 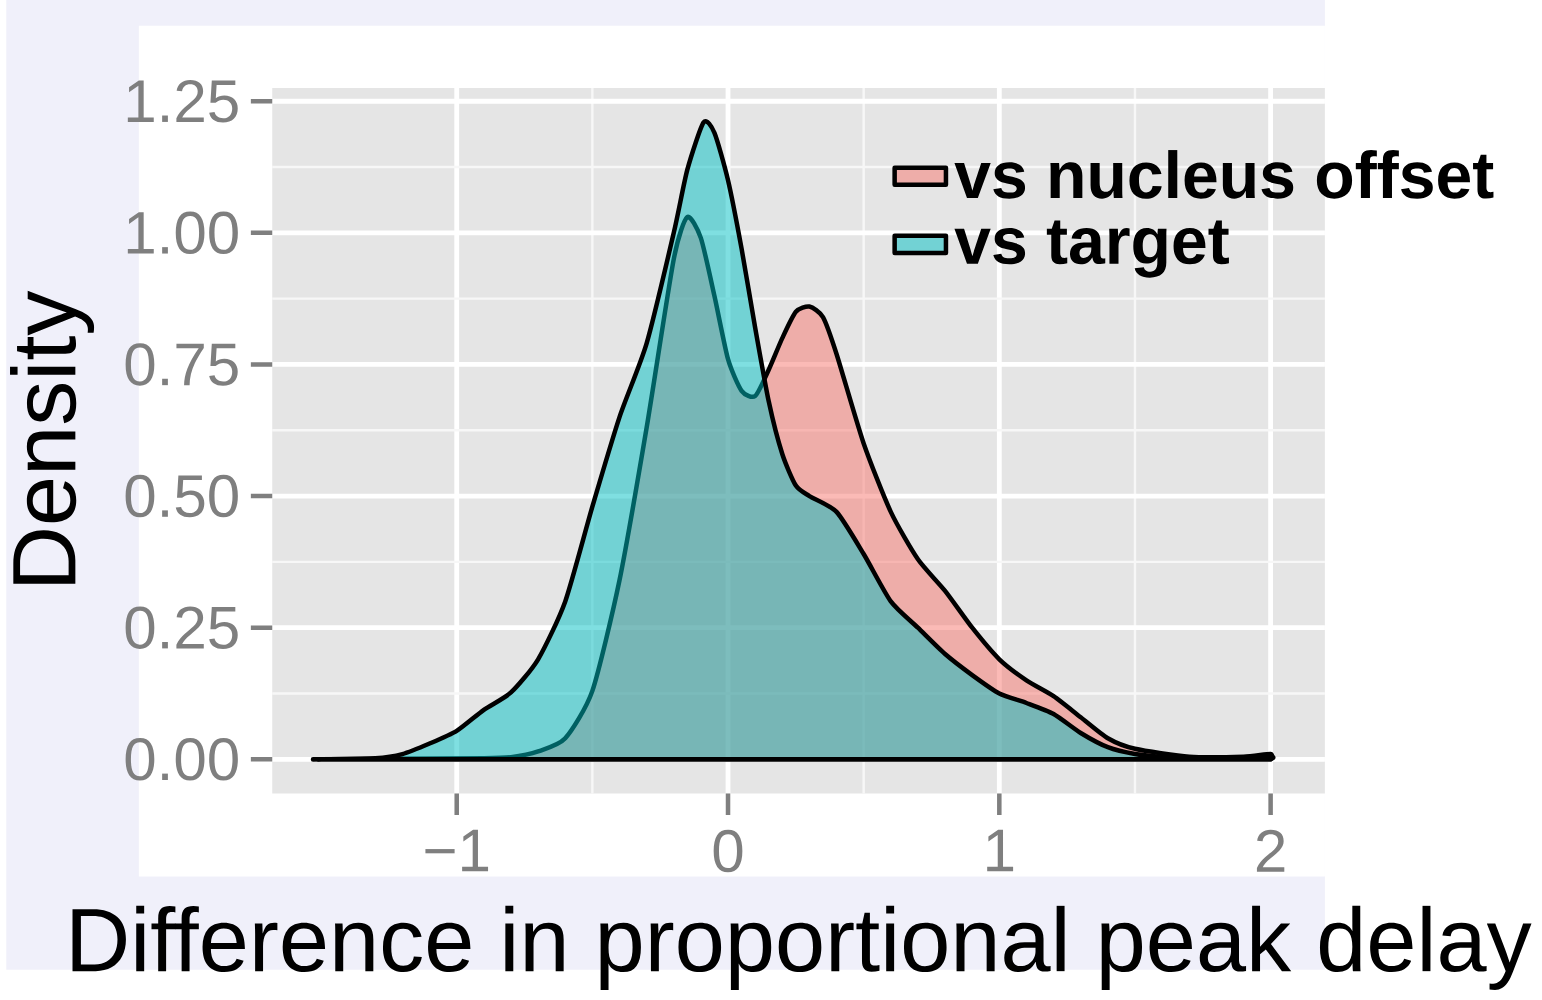 What do you see at coordinates (182, 233) in the screenshot?
I see `y-tick-label: 1.00` at bounding box center [182, 233].